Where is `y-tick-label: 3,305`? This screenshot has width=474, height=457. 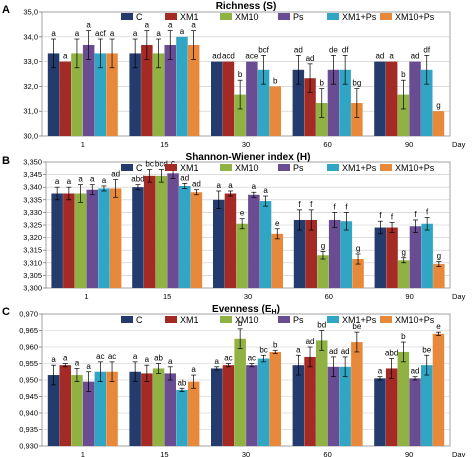
y-tick-label: 3,305 is located at coordinates (32, 275).